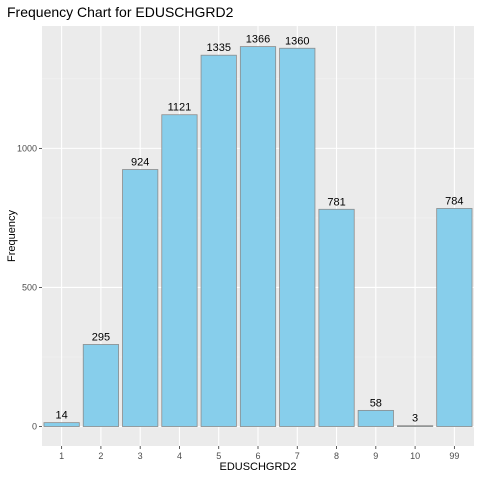 The height and width of the screenshot is (480, 480). I want to click on x-tick-label: 9, so click(375, 456).